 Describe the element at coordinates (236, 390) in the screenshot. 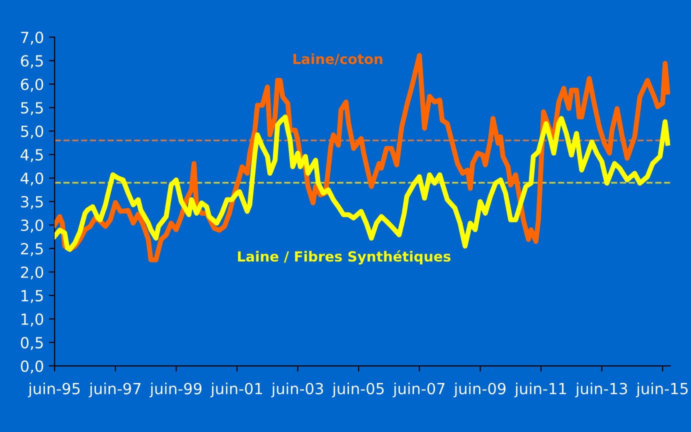

I see `x-tick-label: juin-01` at that location.